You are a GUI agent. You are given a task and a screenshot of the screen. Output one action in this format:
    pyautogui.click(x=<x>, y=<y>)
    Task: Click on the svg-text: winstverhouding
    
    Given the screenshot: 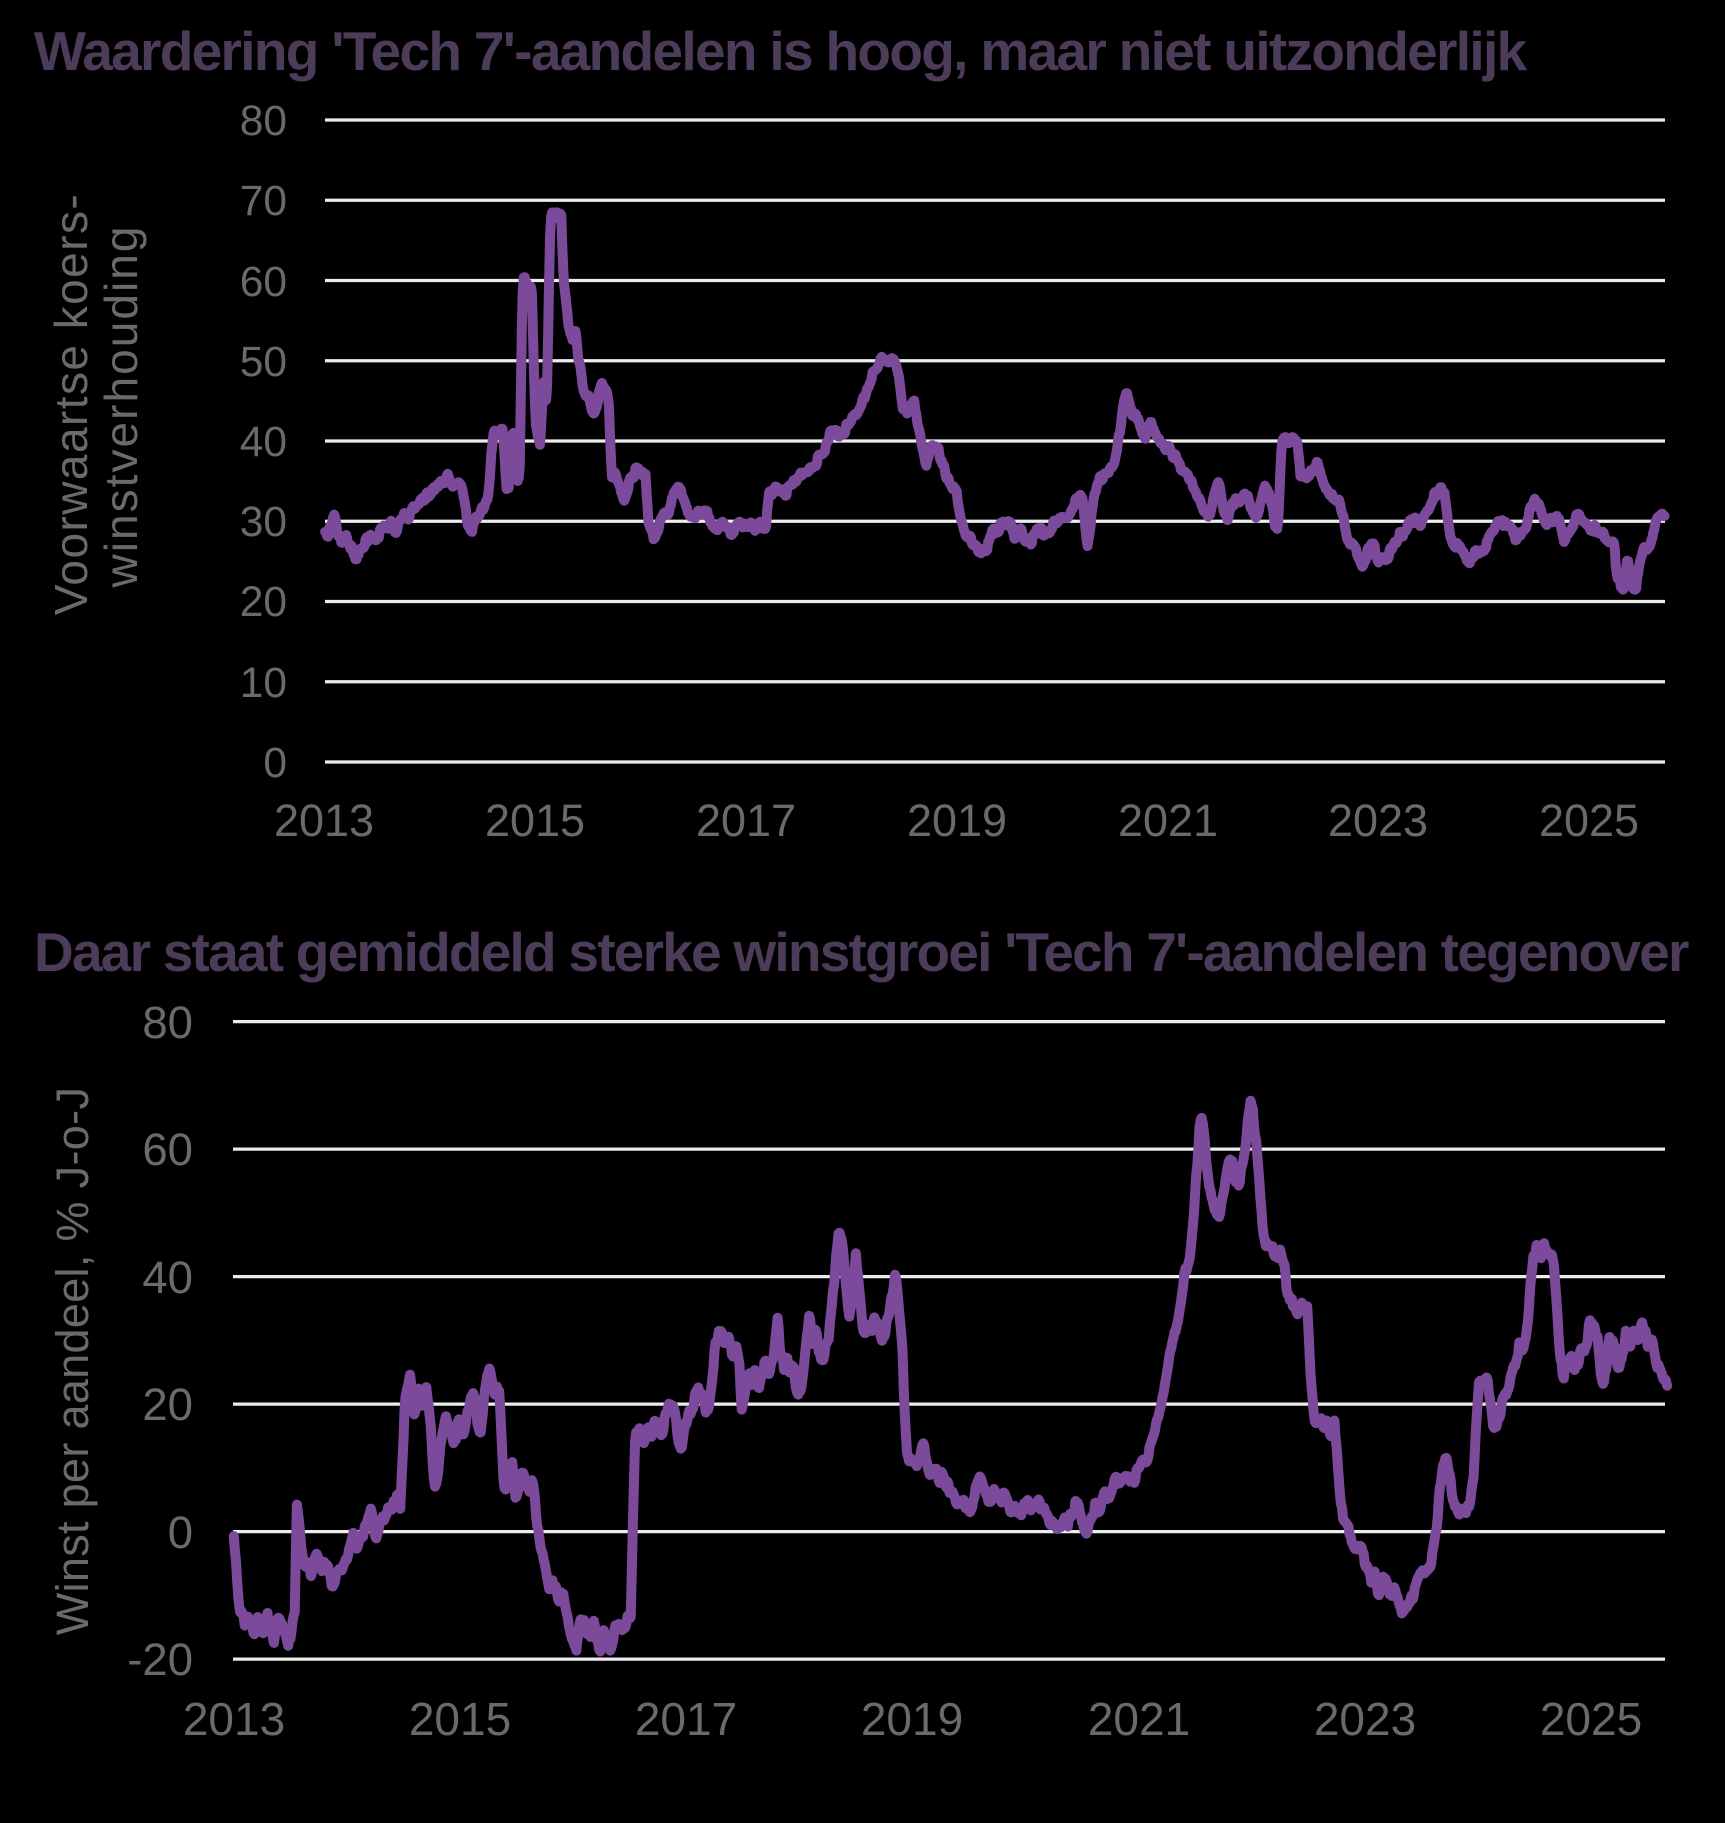 What is the action you would take?
    pyautogui.click(x=121, y=406)
    